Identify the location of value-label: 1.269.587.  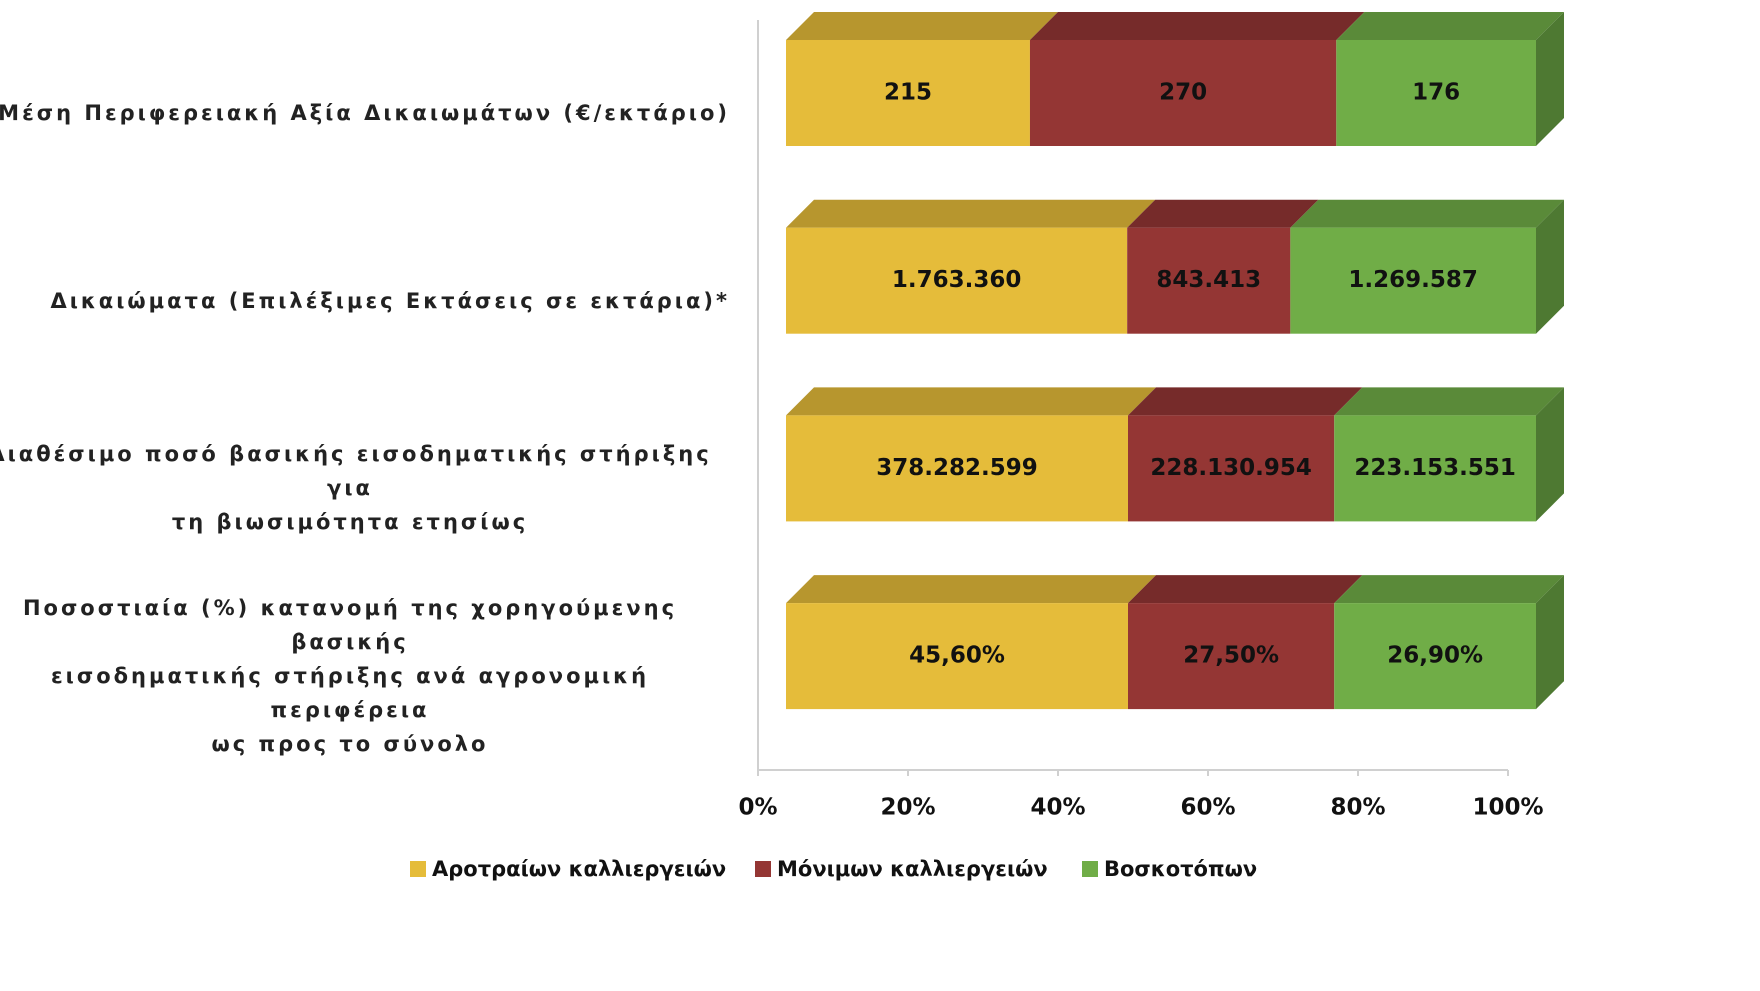
(1413, 280).